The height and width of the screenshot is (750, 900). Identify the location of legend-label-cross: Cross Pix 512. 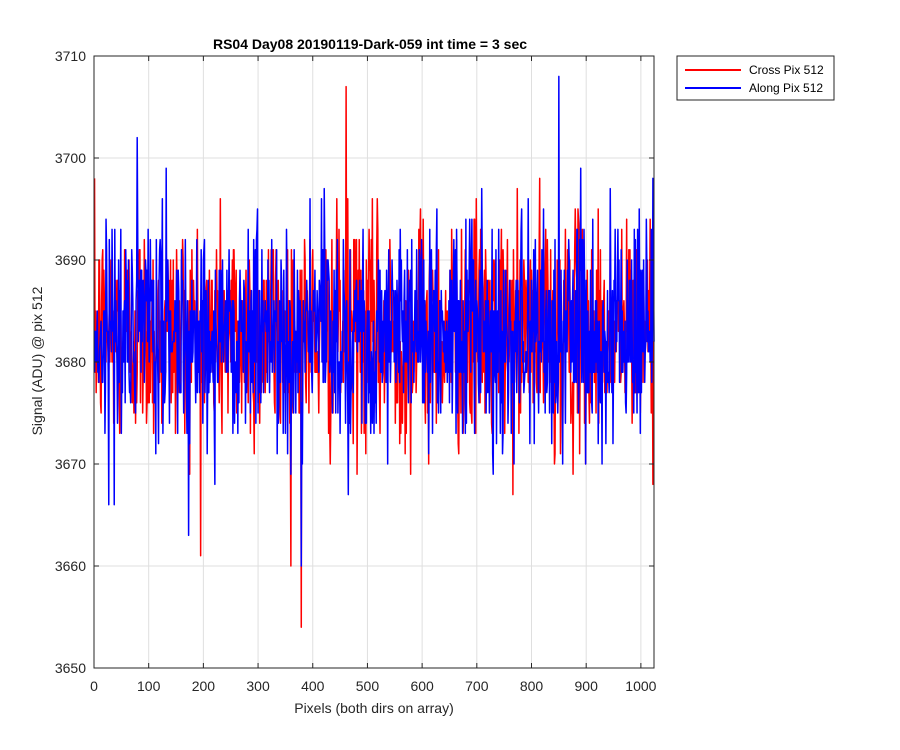
(786, 70).